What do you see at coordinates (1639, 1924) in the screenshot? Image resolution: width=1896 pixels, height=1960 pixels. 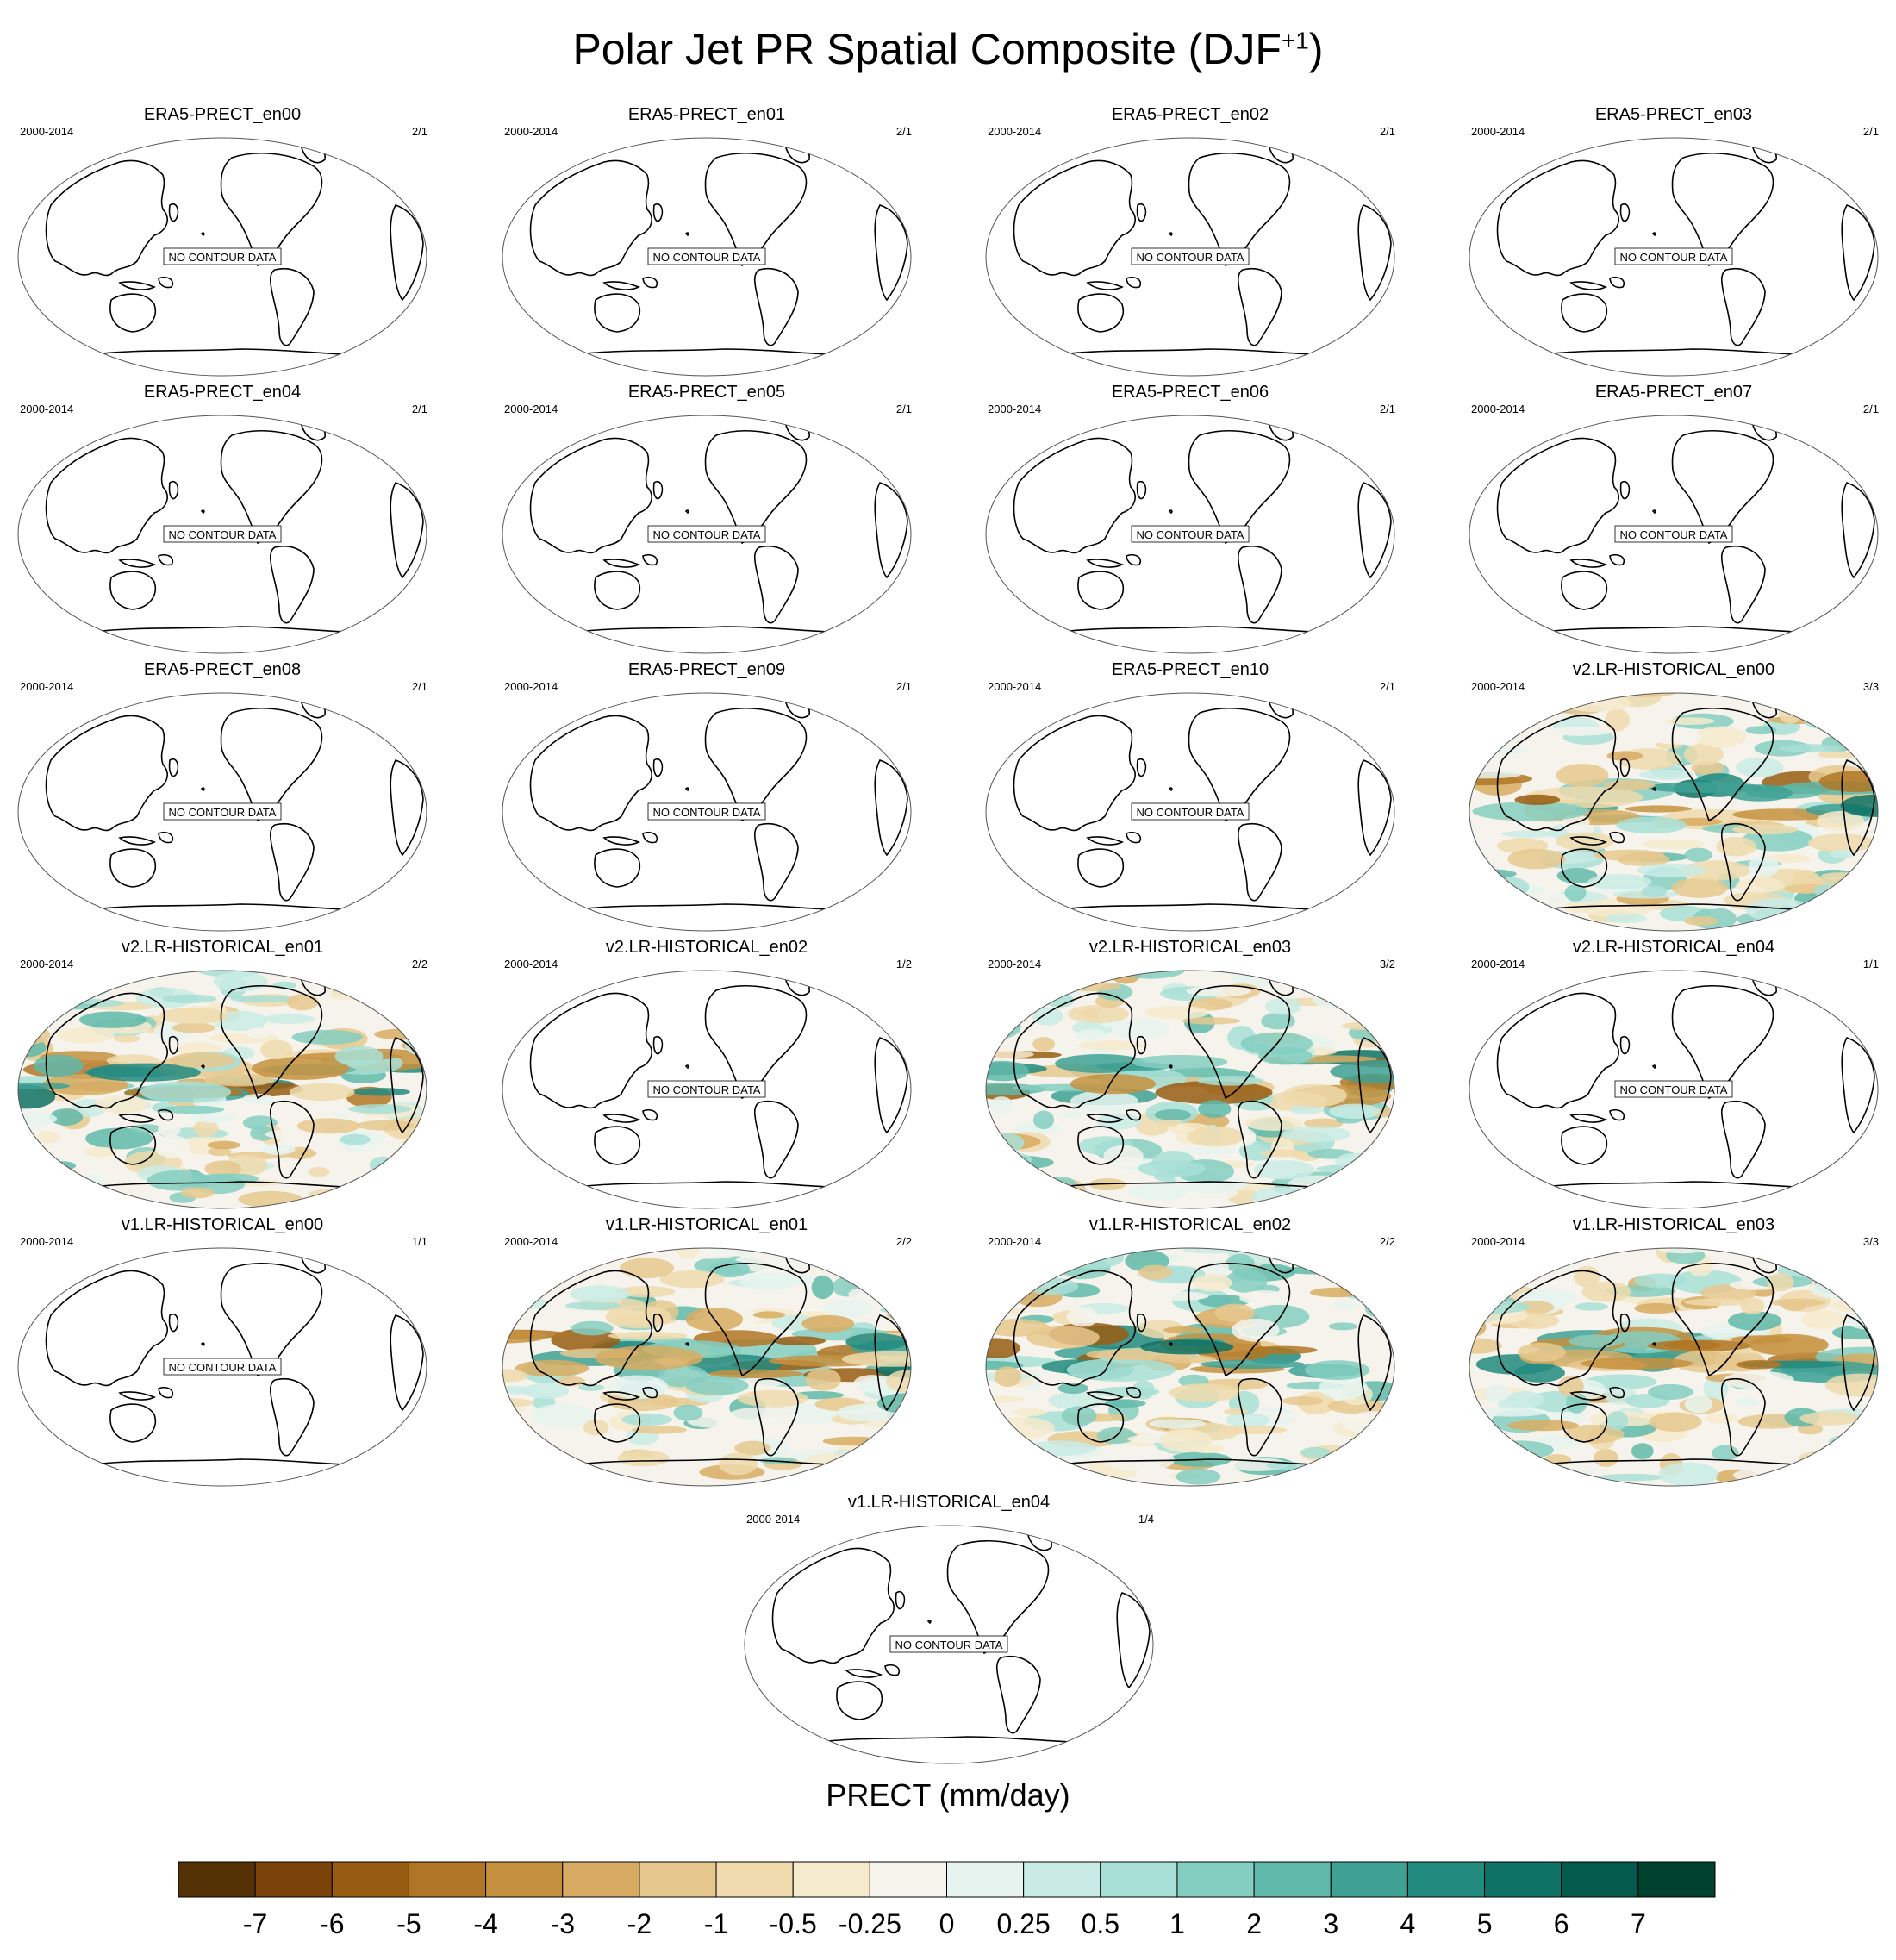 I see `colorbar-tick-label: 7` at bounding box center [1639, 1924].